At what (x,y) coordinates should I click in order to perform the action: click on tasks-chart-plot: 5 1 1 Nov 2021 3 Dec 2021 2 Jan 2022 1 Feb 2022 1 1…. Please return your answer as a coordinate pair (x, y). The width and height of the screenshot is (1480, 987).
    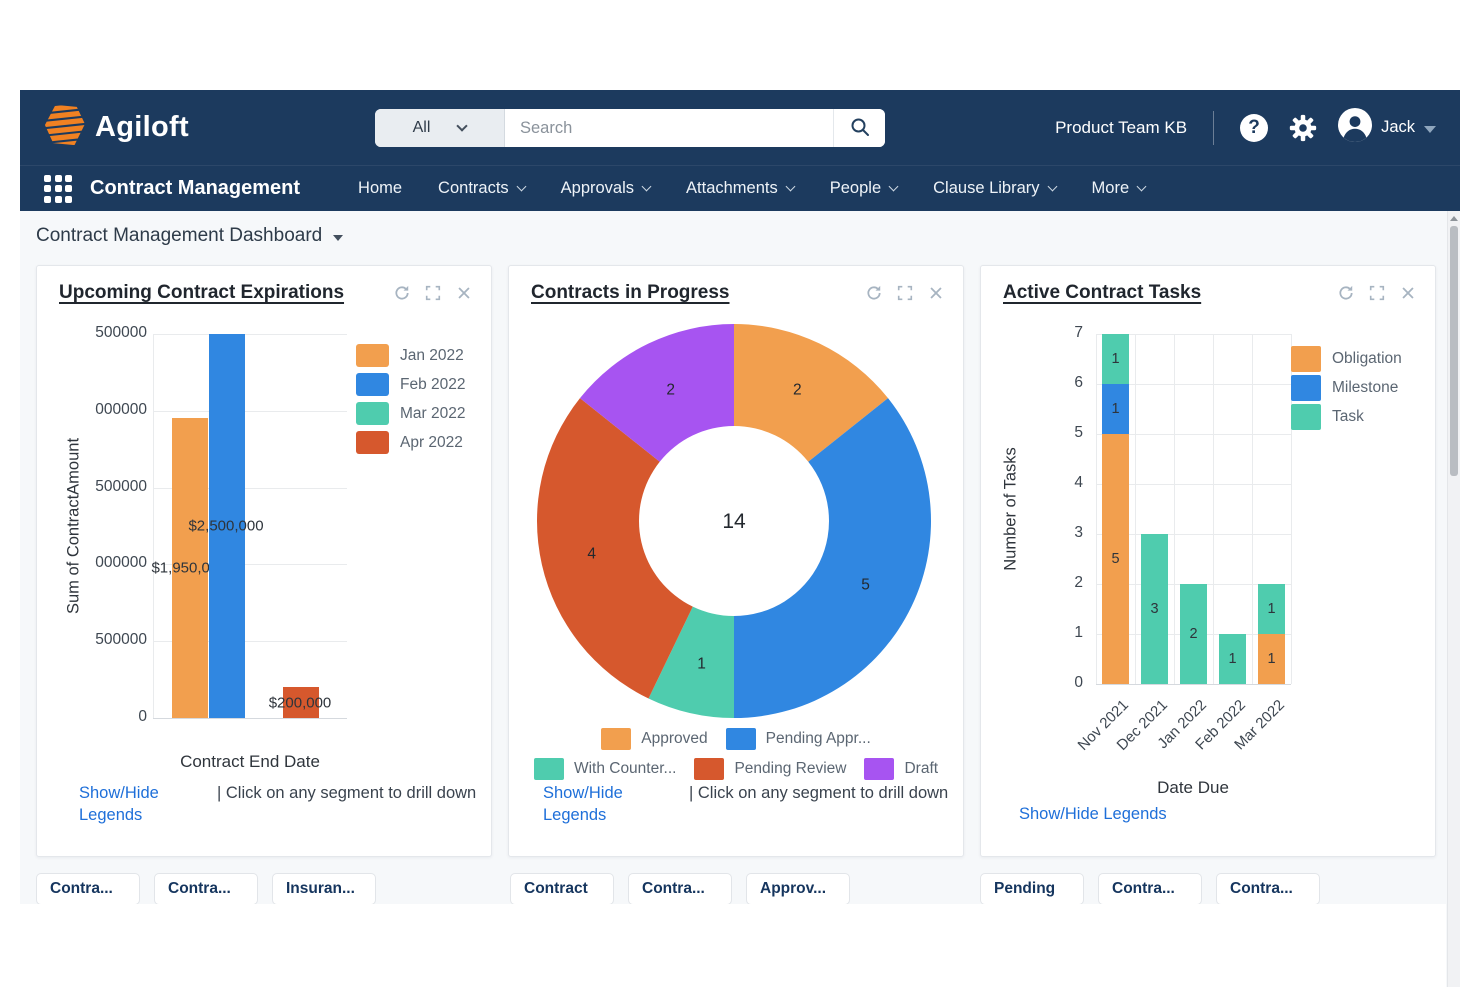
    Looking at the image, I should click on (1183, 544).